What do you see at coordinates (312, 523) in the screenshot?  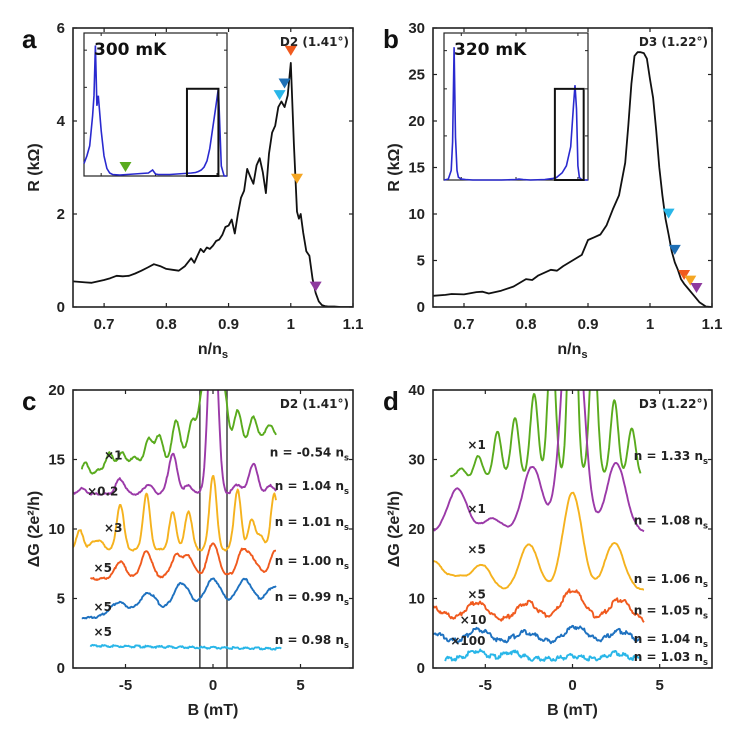 I see `trace-annotation: n = 1.01 ns` at bounding box center [312, 523].